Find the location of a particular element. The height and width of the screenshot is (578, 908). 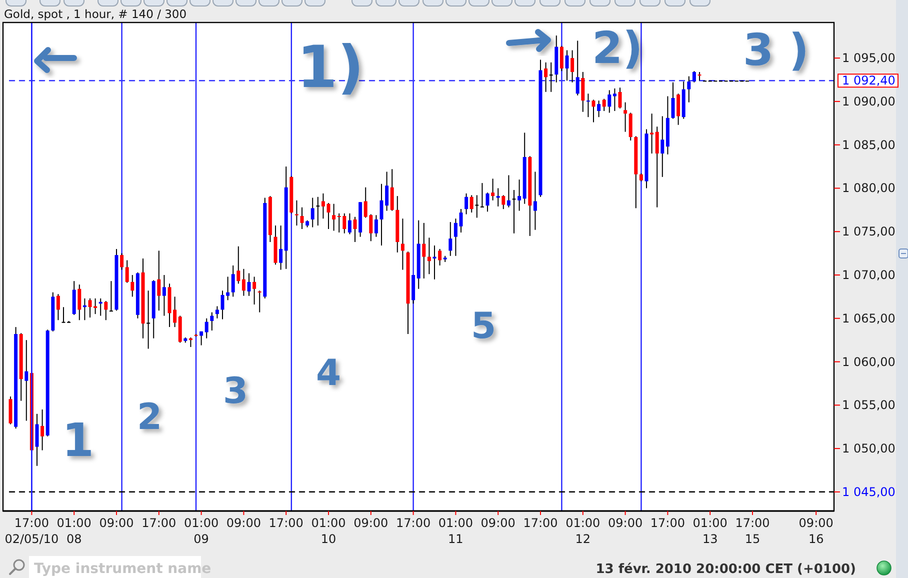

text: 13 févr. 2010 20:00:00 CET (+0100) is located at coordinates (726, 569).